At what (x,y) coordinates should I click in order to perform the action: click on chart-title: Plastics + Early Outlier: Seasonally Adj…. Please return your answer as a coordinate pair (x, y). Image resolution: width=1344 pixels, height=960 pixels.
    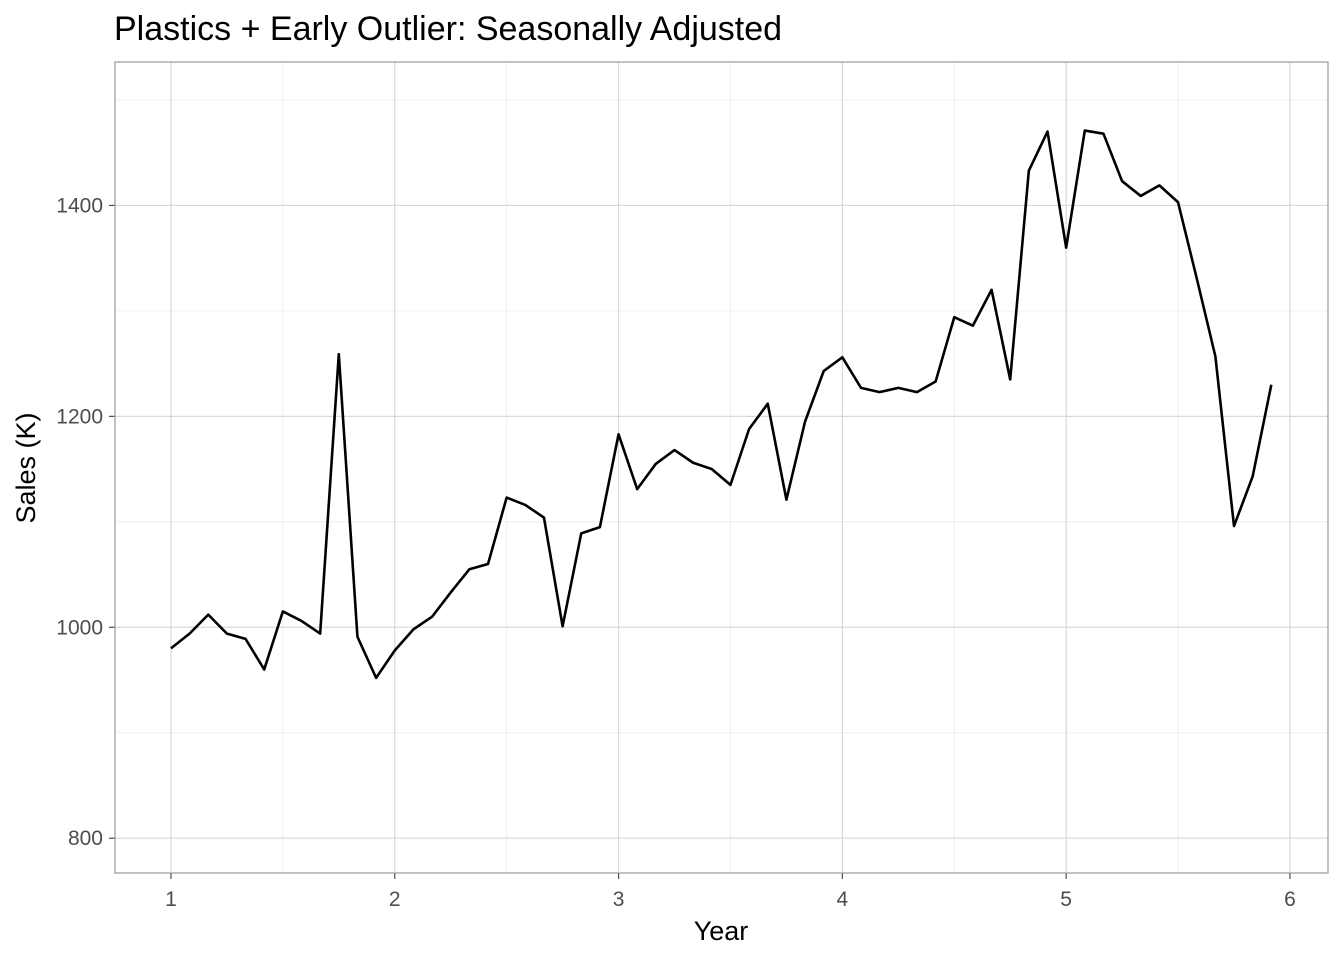
    Looking at the image, I should click on (448, 29).